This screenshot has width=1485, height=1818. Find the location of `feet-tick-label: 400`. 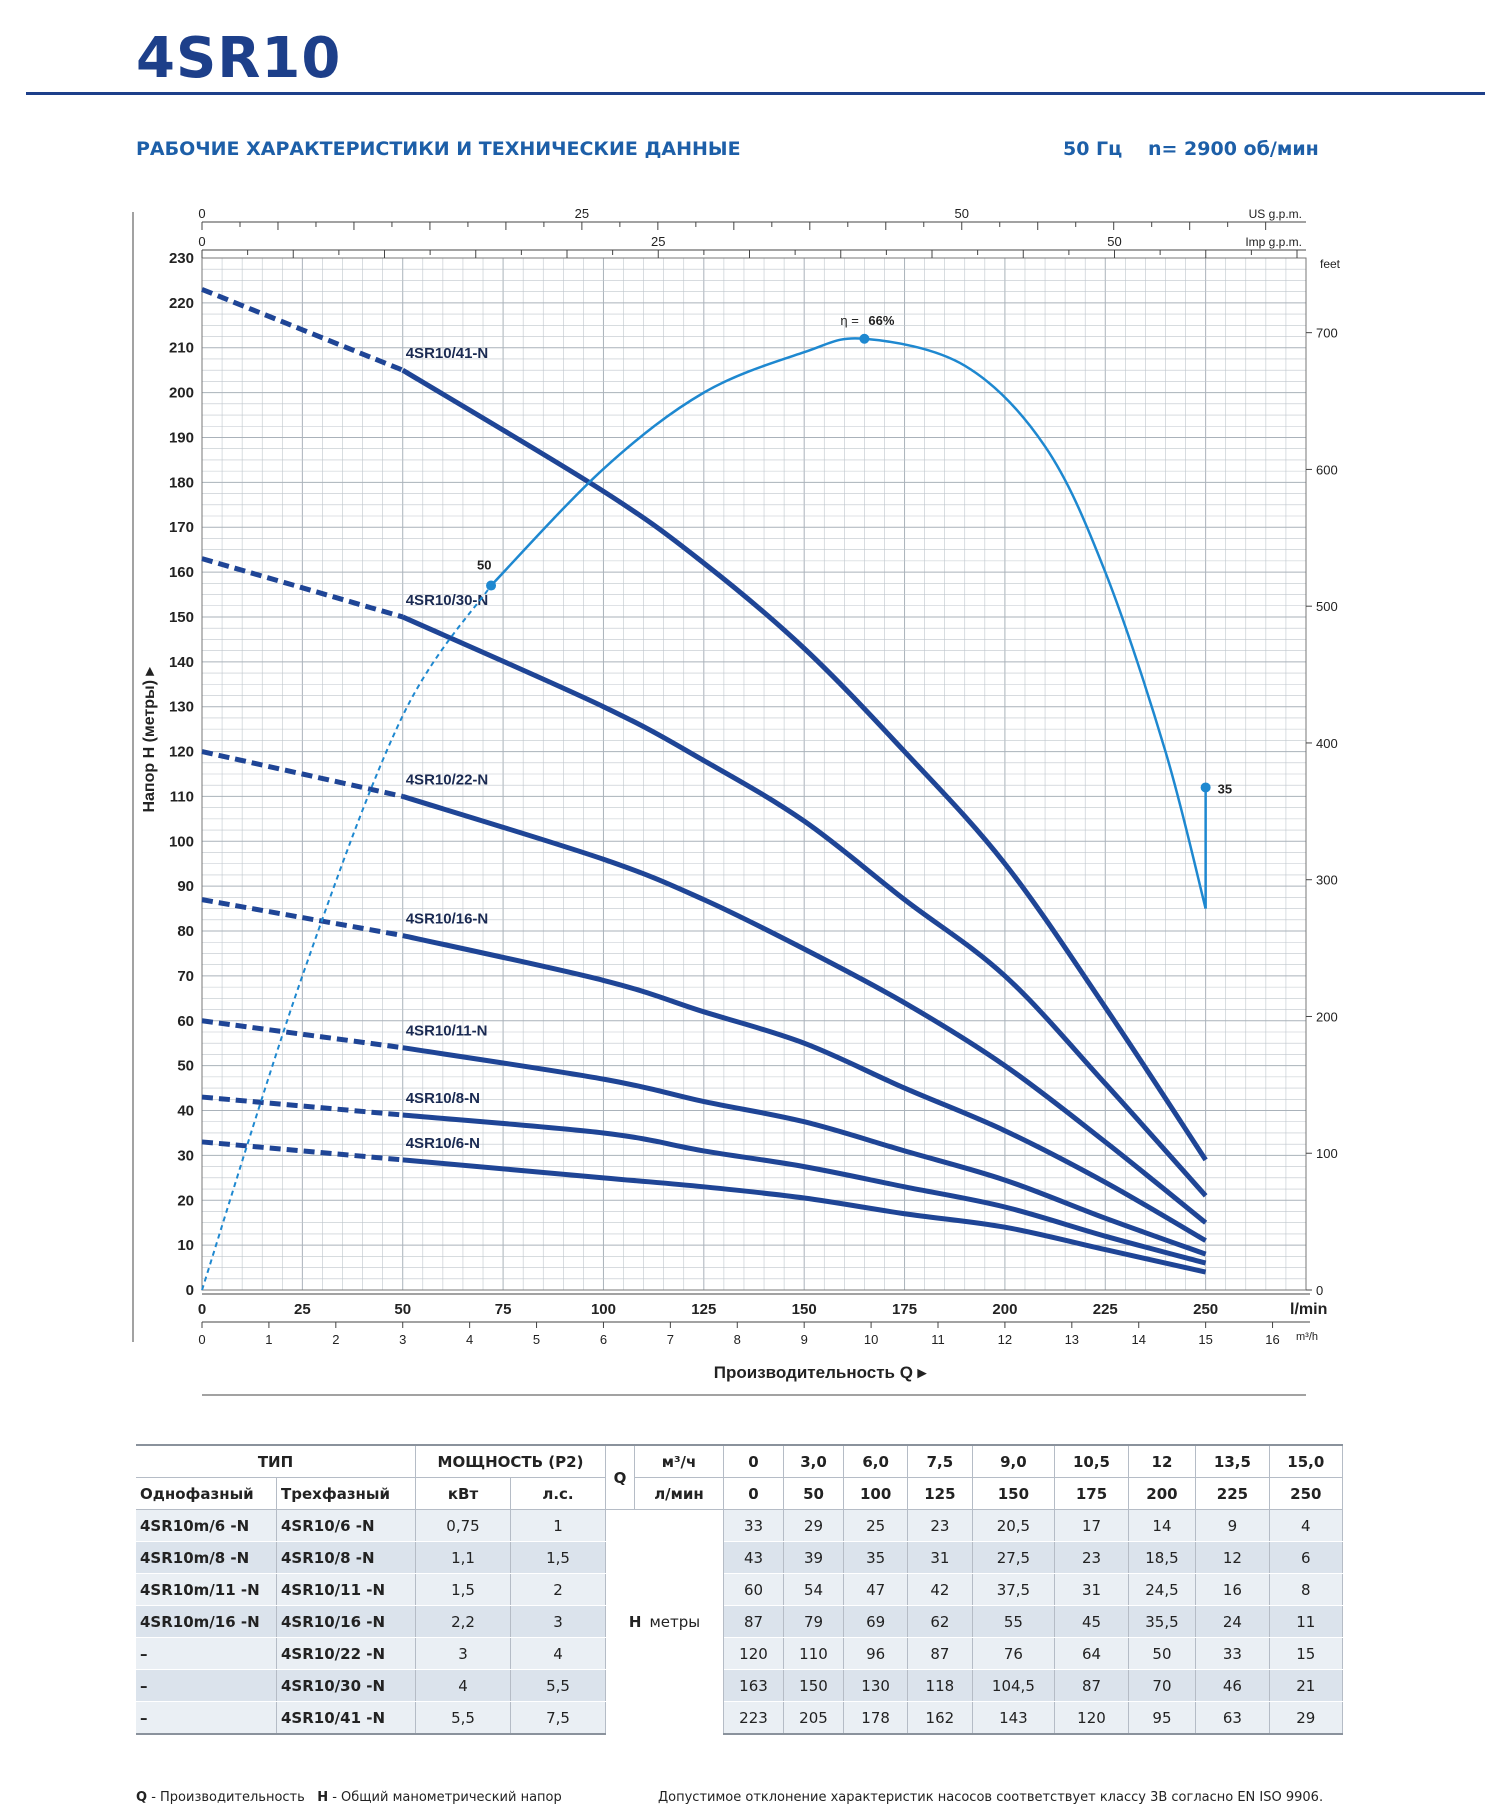

feet-tick-label: 400 is located at coordinates (1327, 743).